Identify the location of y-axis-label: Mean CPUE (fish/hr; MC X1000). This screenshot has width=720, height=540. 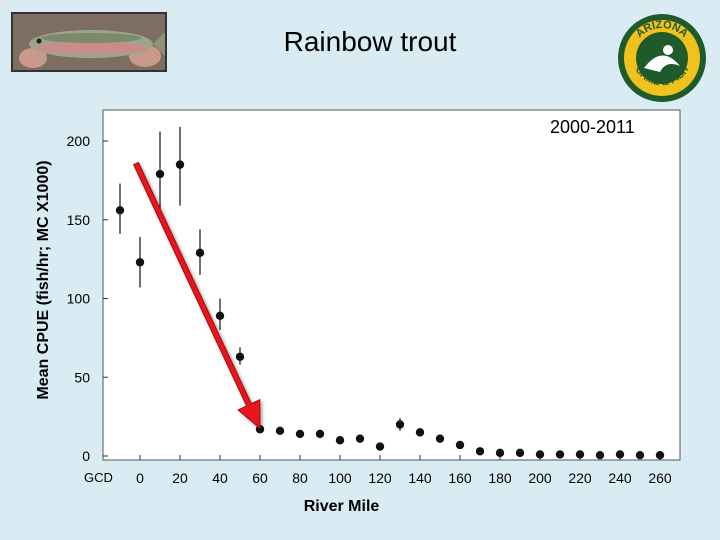
(43, 279).